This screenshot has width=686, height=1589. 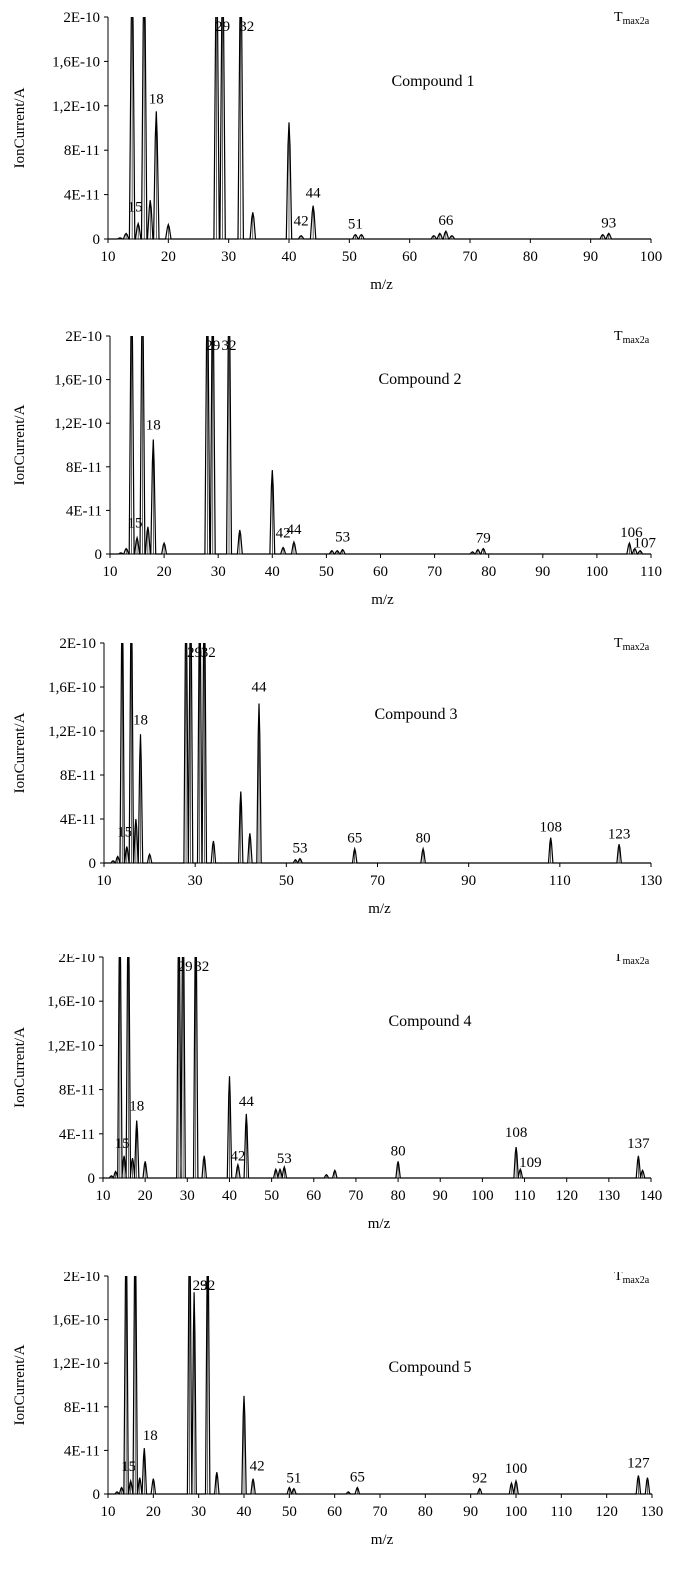 I want to click on chart-title: Compound 1, so click(x=432, y=81).